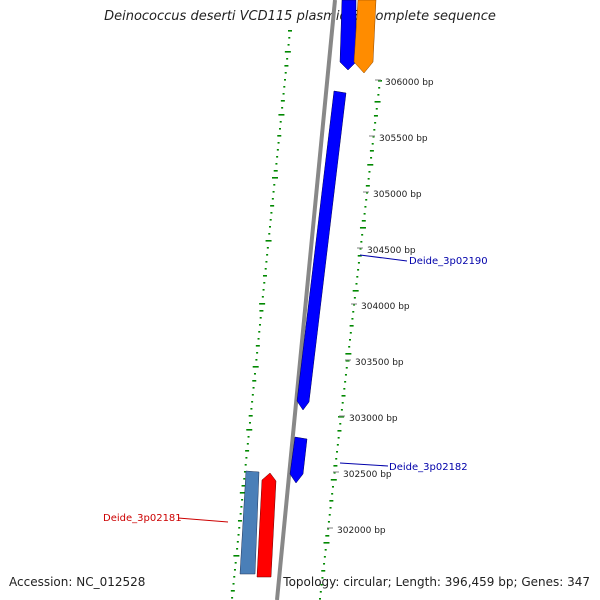  I want to click on tick-304000: 304000 bp, so click(380, 307).